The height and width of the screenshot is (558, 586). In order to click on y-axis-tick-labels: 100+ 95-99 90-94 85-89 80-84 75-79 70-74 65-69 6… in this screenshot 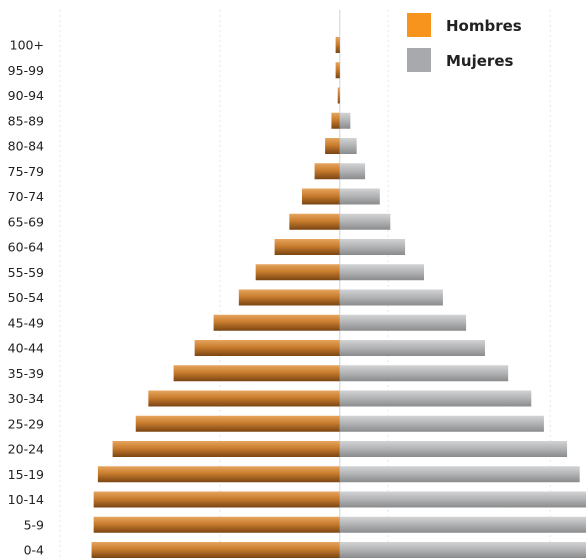, I will do `click(26, 298)`.